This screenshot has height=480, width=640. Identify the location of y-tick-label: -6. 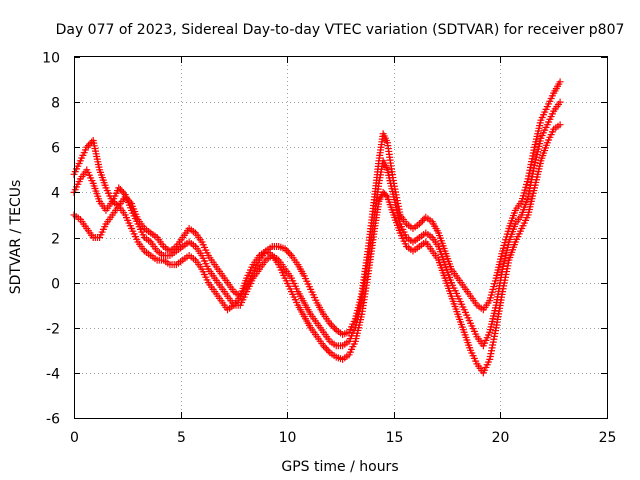
(53, 420).